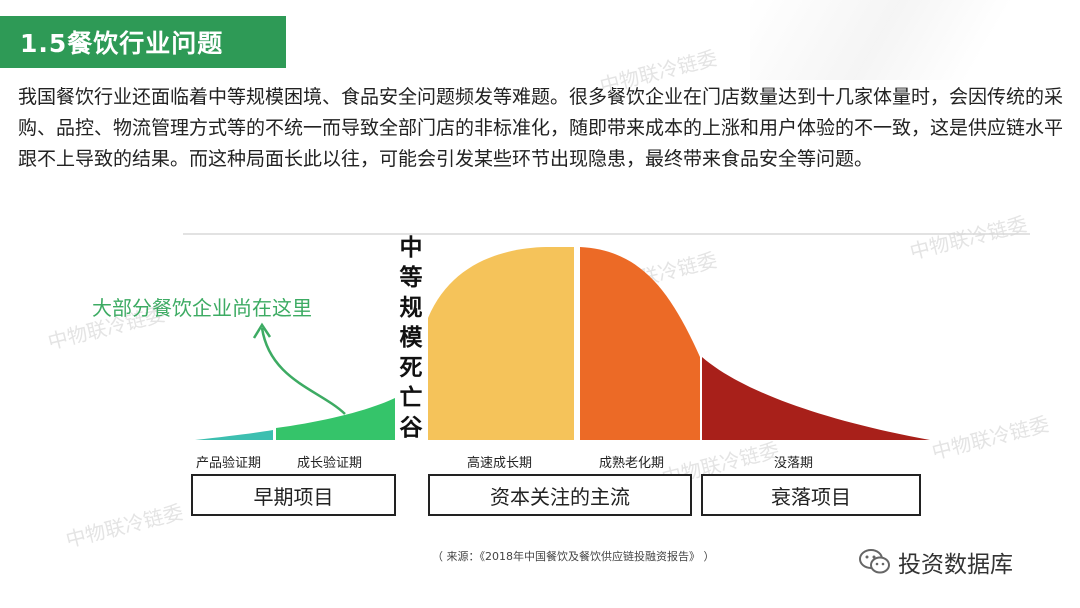 The height and width of the screenshot is (608, 1080). I want to click on group-label-decline: 衰落项目, so click(811, 496).